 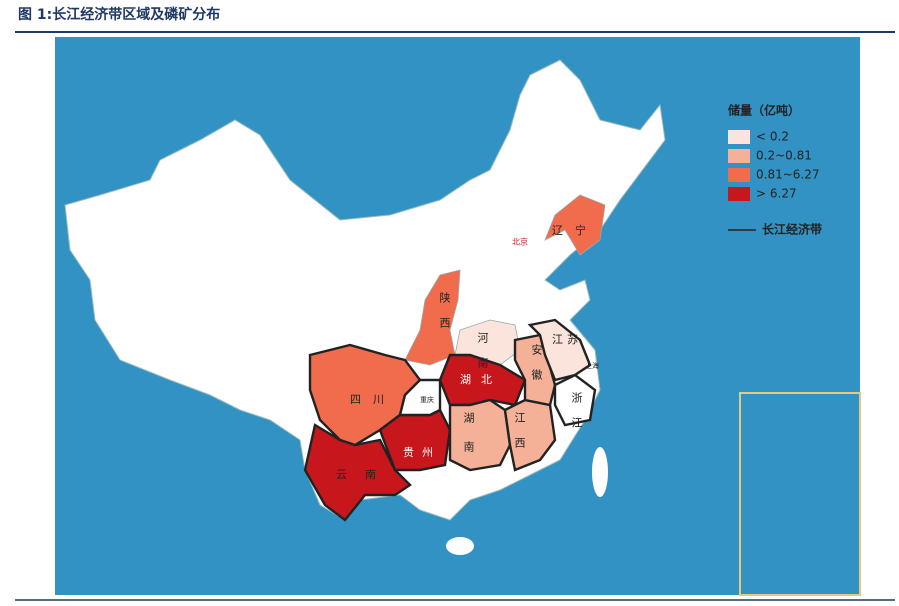 I want to click on taiwan, so click(x=600, y=472).